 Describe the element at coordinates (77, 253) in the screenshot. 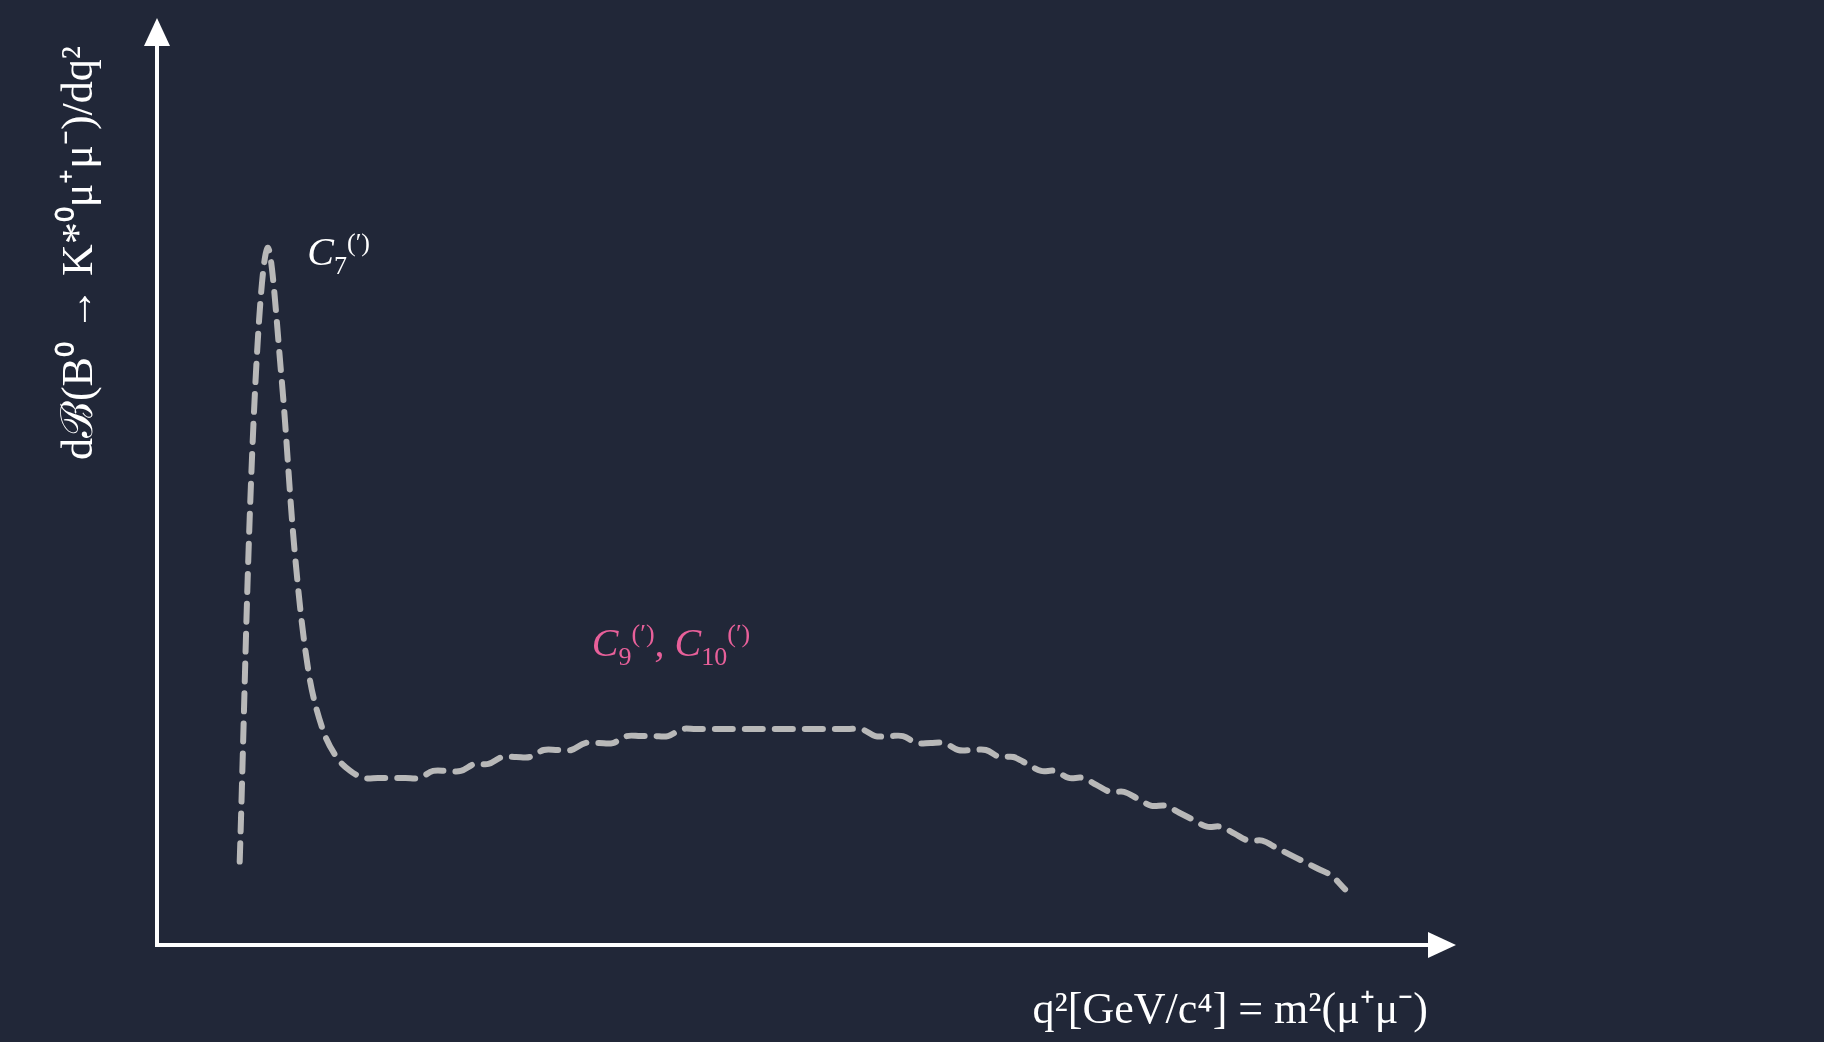

I see `y-axis-title: dℬ(B⁰ → K*⁰μ⁺μ⁻)/dq²` at that location.